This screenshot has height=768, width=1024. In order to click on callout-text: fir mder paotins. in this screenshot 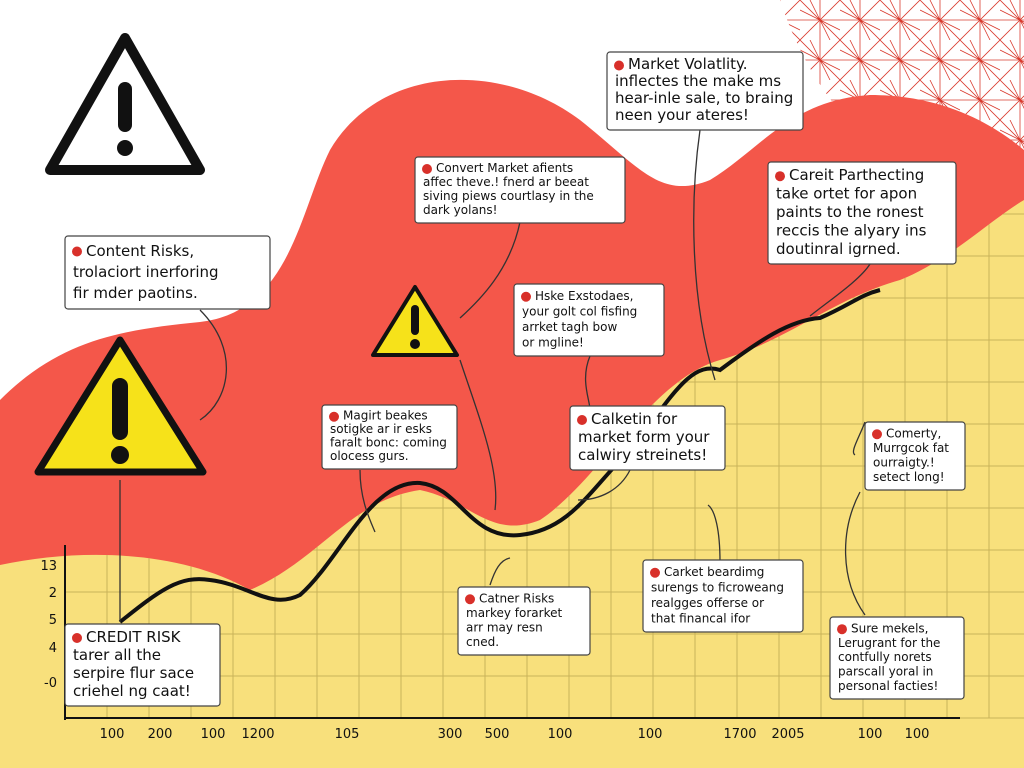, I will do `click(135, 293)`.